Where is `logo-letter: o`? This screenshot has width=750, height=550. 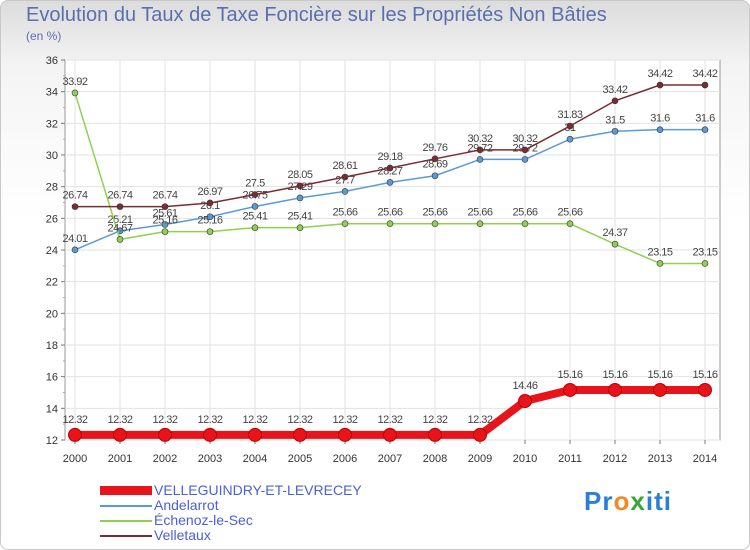
logo-letter: o is located at coordinates (622, 501).